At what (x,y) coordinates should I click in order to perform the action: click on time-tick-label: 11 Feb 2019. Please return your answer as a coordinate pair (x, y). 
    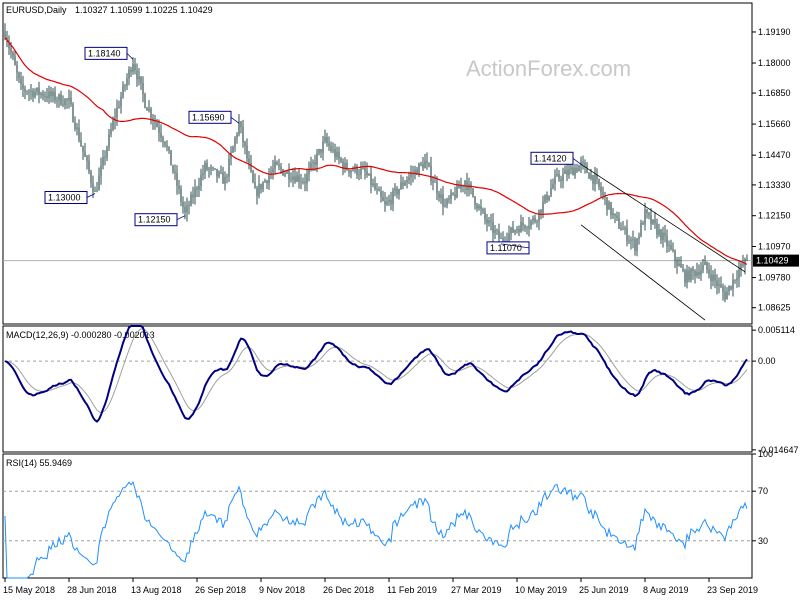
    Looking at the image, I should click on (412, 590).